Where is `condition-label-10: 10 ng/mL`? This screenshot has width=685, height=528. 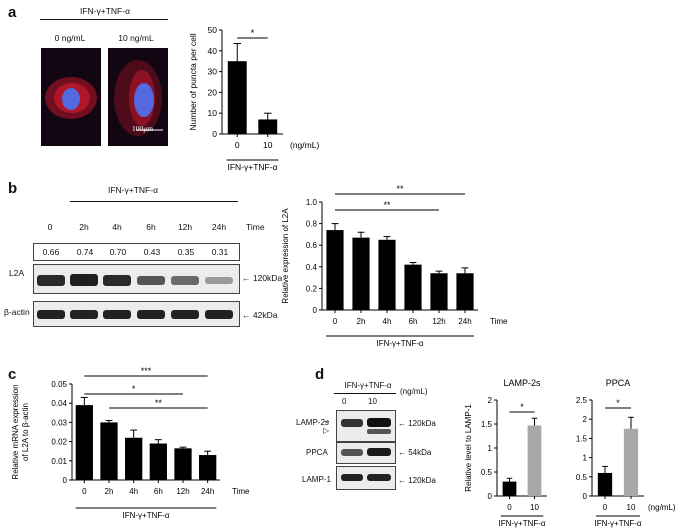
condition-label-10: 10 ng/mL is located at coordinates (136, 38).